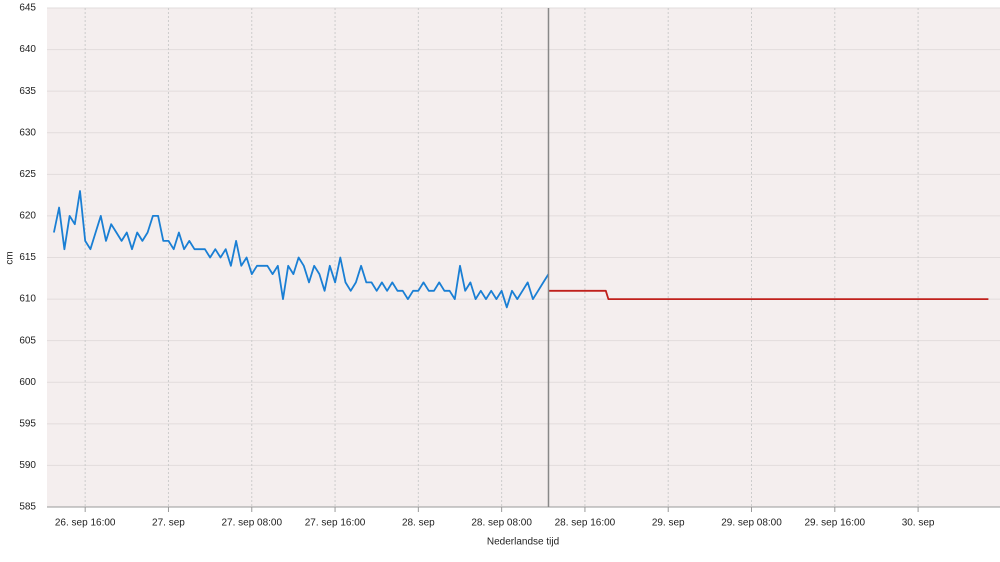 The image size is (1000, 562). What do you see at coordinates (27, 299) in the screenshot?
I see `y-tick-label: 610` at bounding box center [27, 299].